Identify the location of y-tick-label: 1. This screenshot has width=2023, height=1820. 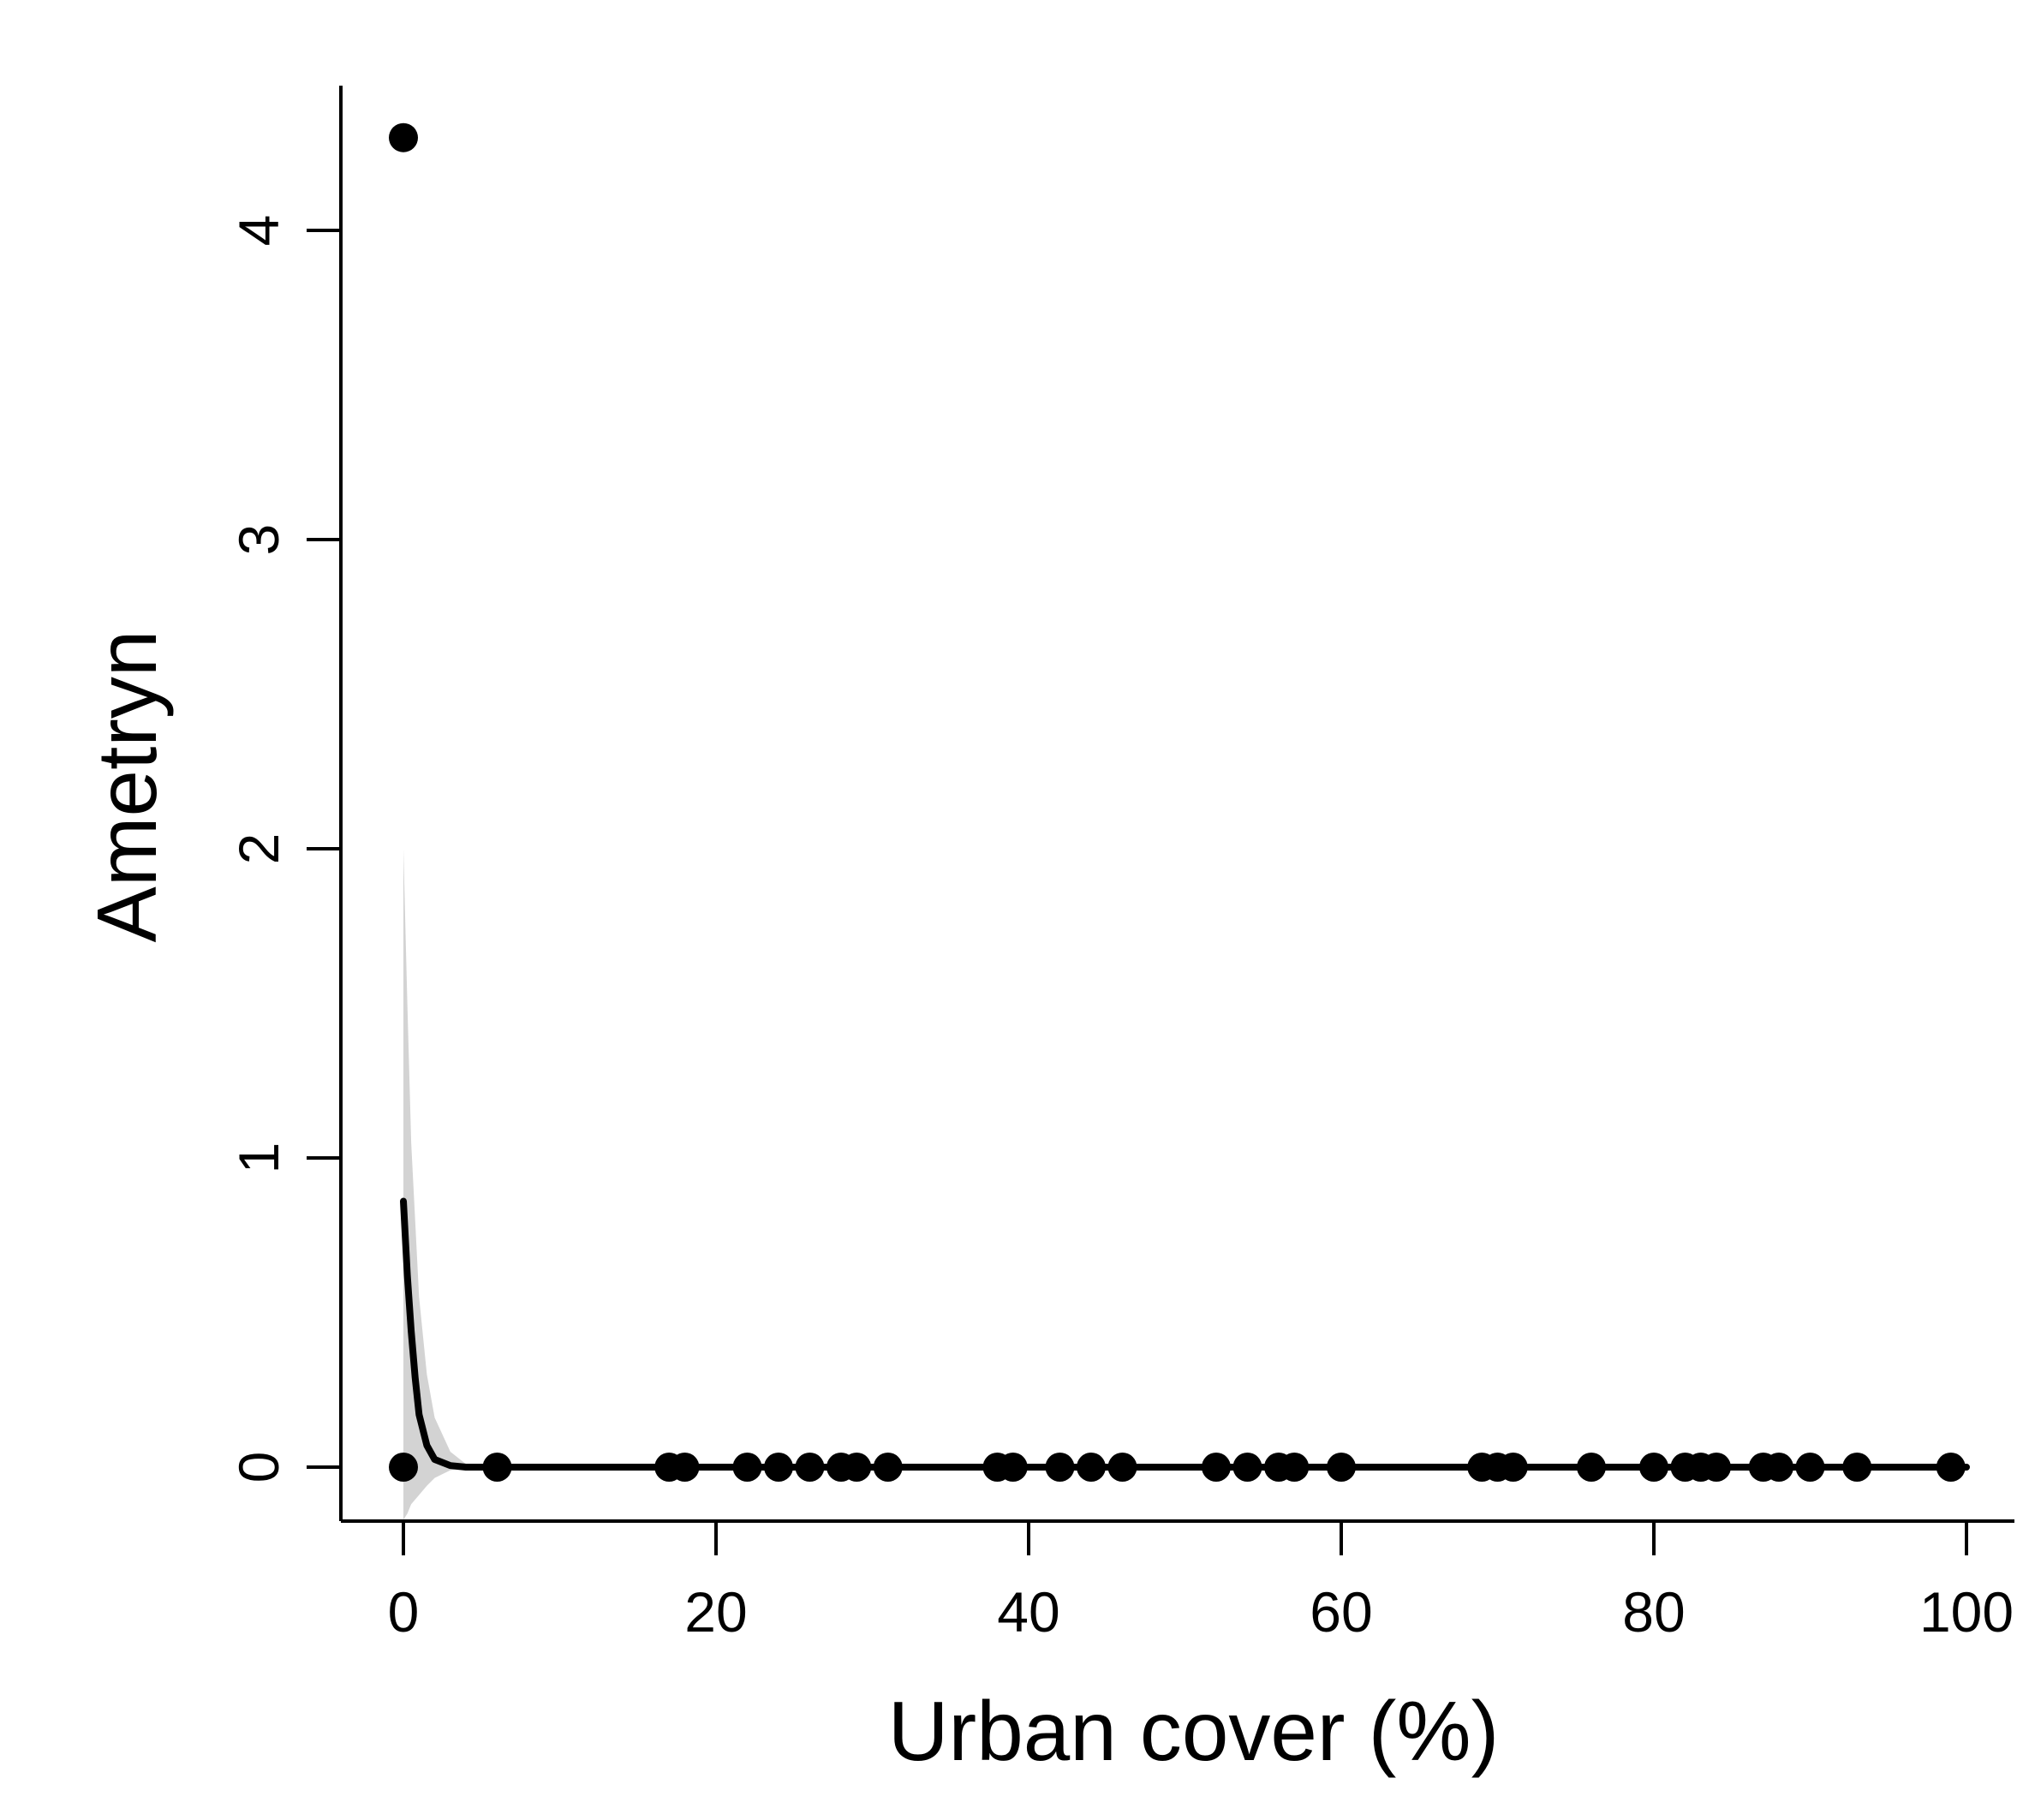
(258, 1159).